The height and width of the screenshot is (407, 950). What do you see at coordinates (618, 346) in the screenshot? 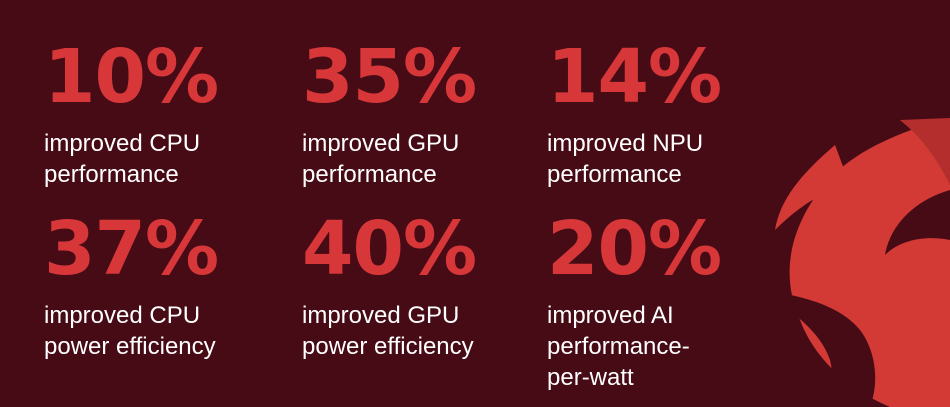
I see `label-line: performance-` at bounding box center [618, 346].